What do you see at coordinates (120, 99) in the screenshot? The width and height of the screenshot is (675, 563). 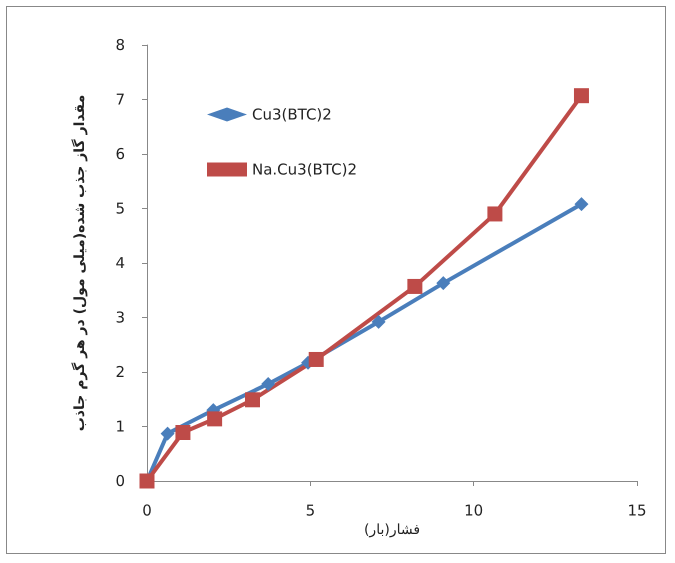 I see `y-tick-label: 7` at bounding box center [120, 99].